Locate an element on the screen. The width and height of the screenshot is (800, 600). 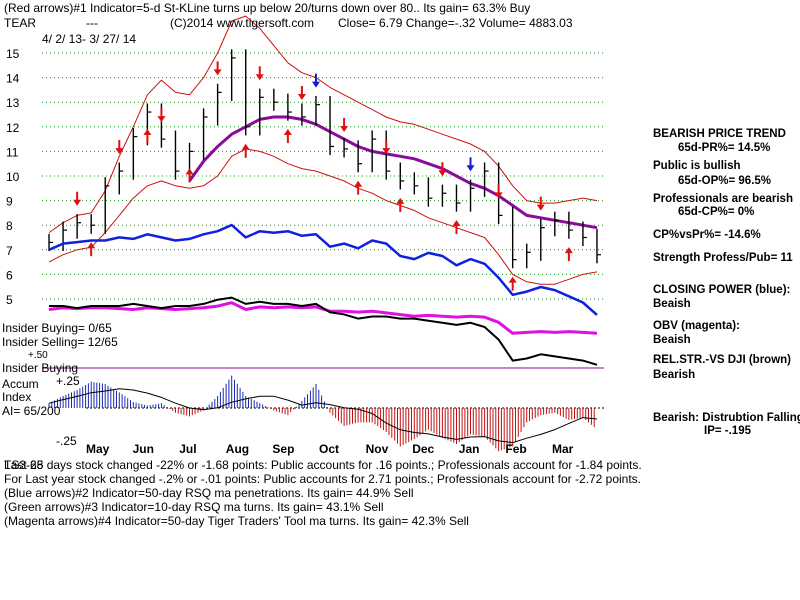
price-tick-11: 11 is located at coordinates (12, 152).